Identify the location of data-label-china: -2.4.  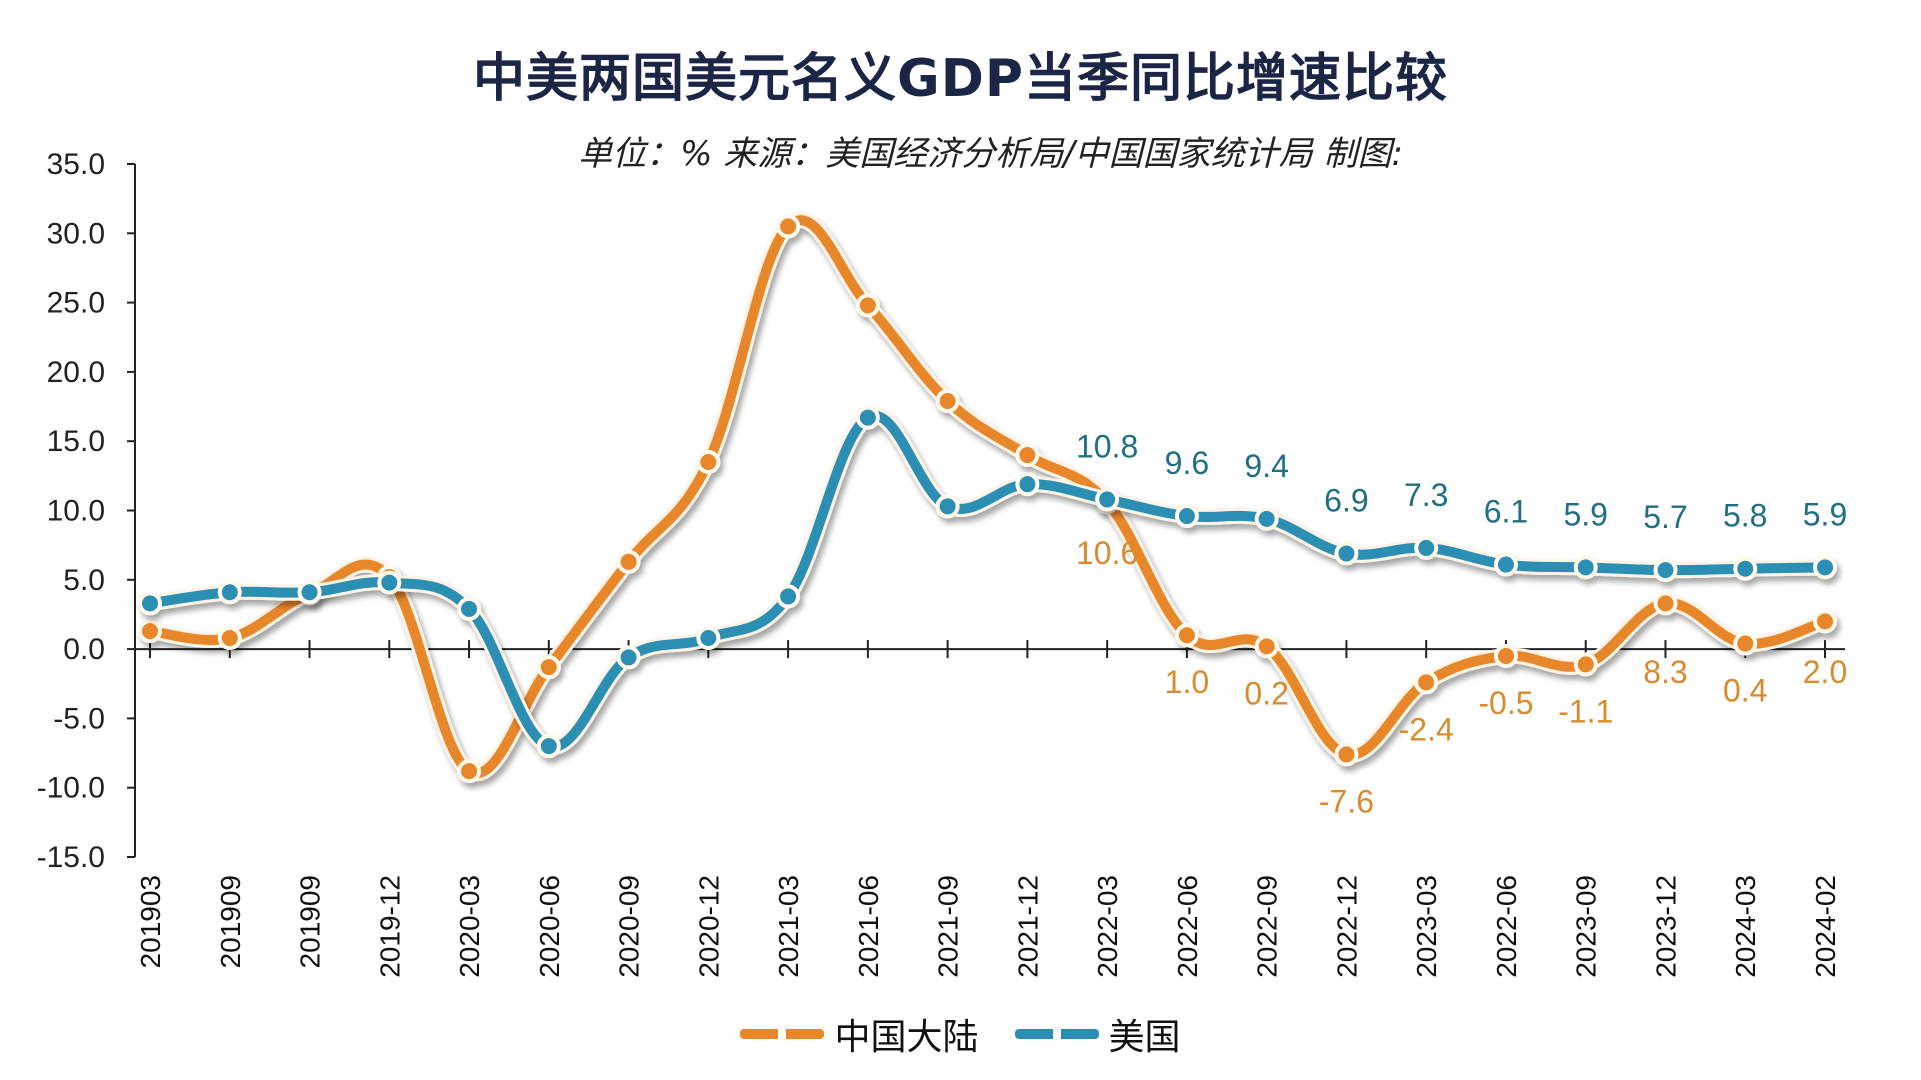
(1426, 729).